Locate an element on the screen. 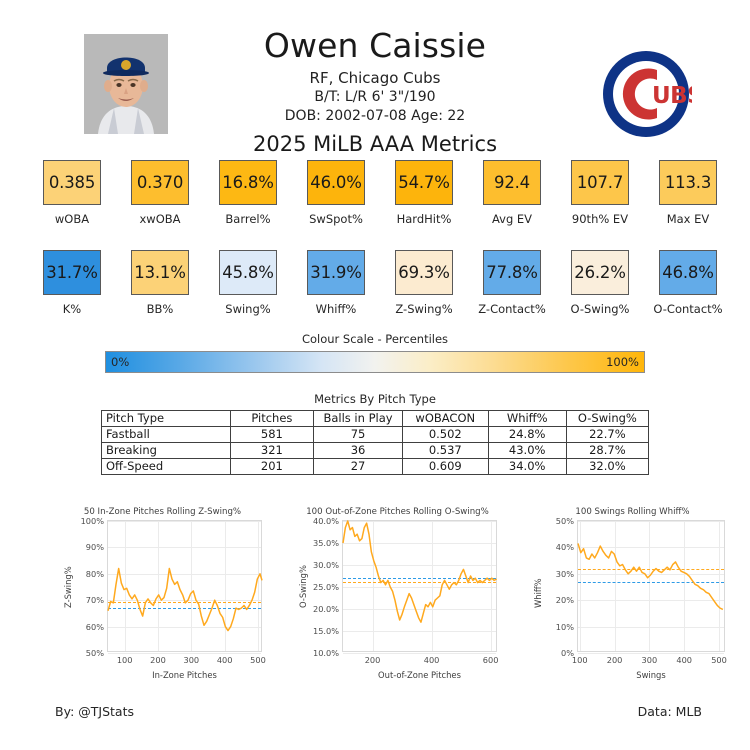  stat-cell-z-contact: 77.8% Z-Contact% is located at coordinates (512, 283).